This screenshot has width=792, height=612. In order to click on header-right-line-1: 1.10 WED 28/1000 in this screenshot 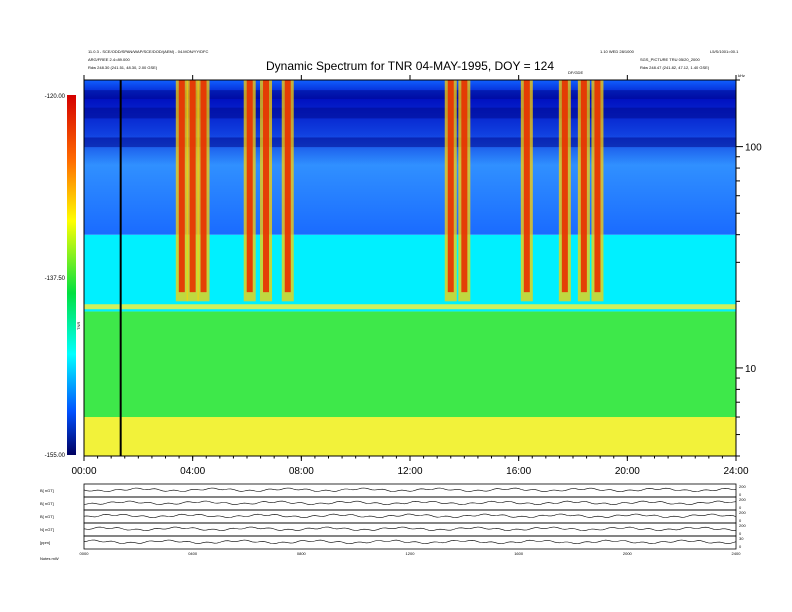, I will do `click(617, 51)`.